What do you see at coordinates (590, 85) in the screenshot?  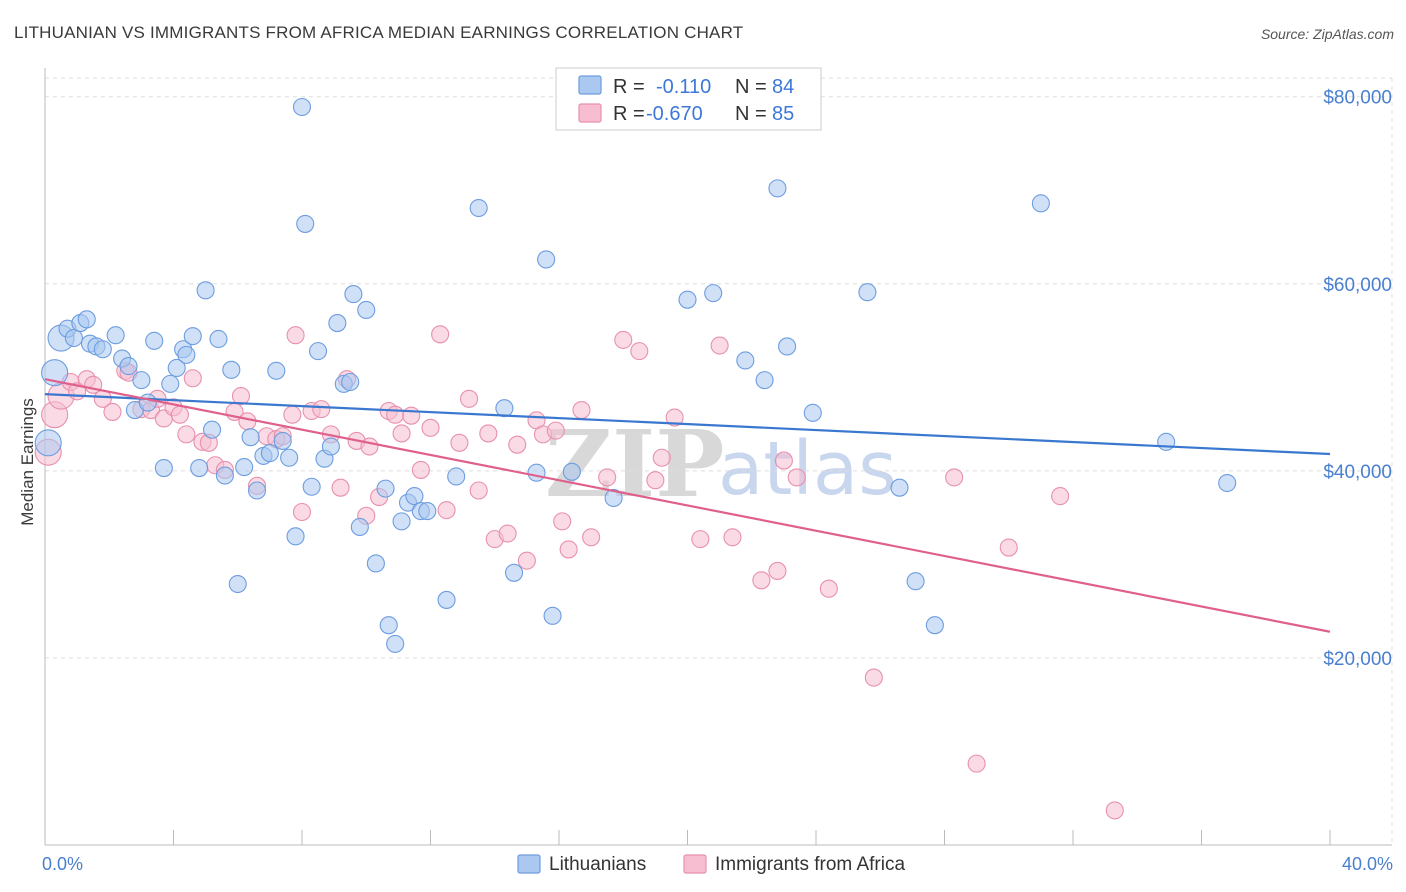 I see `legend-swatch-lithuanians` at bounding box center [590, 85].